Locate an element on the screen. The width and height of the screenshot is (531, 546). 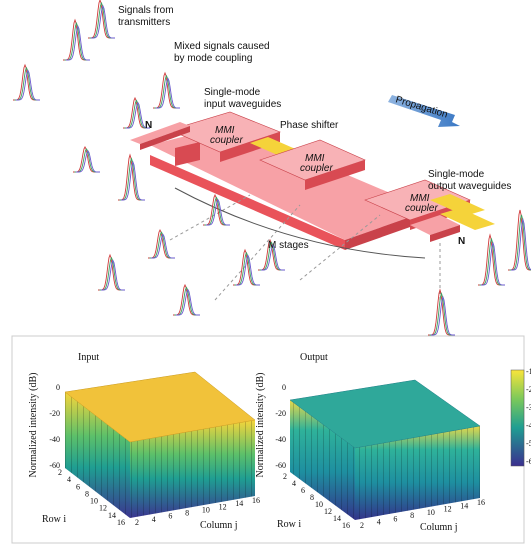
colorbar-tick-label: -5 is located at coordinates (528, 443).